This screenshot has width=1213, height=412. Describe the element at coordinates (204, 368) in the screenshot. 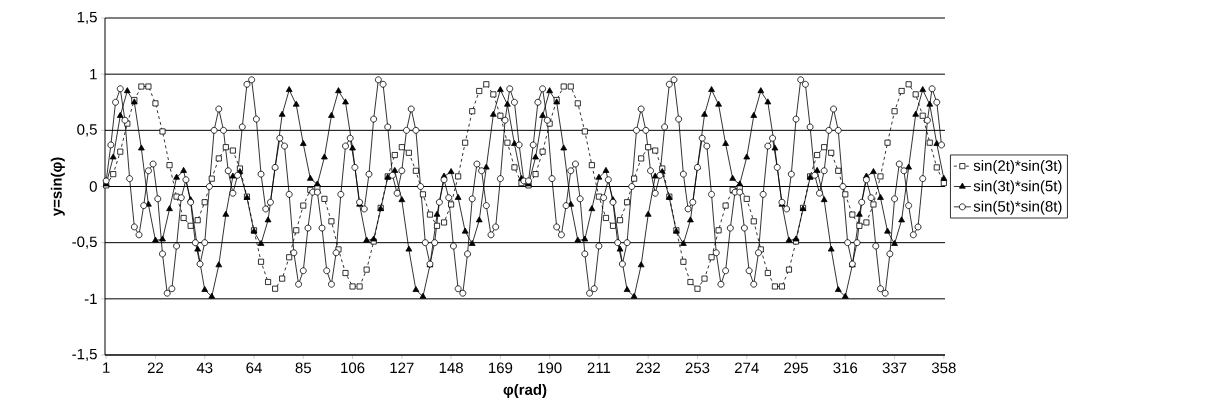

I see `x-tick-label: 43` at that location.